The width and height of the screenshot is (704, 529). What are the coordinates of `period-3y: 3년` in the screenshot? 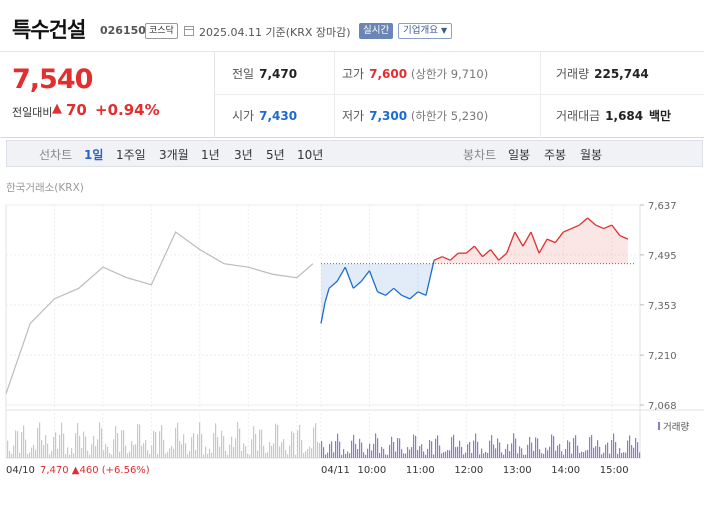 It's located at (243, 155).